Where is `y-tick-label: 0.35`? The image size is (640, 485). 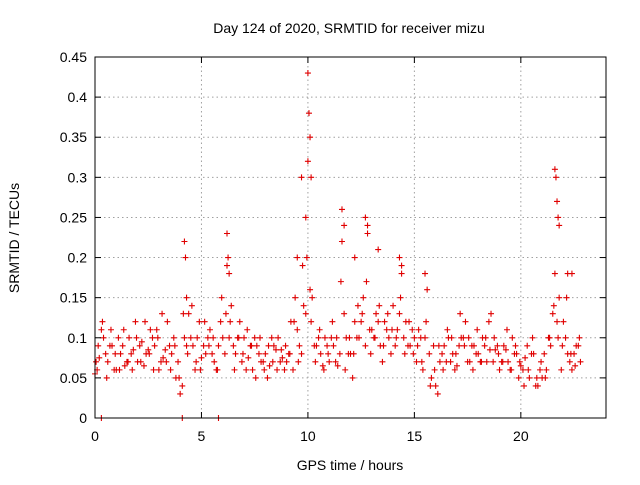 y-tick-label: 0.35 is located at coordinates (73, 137).